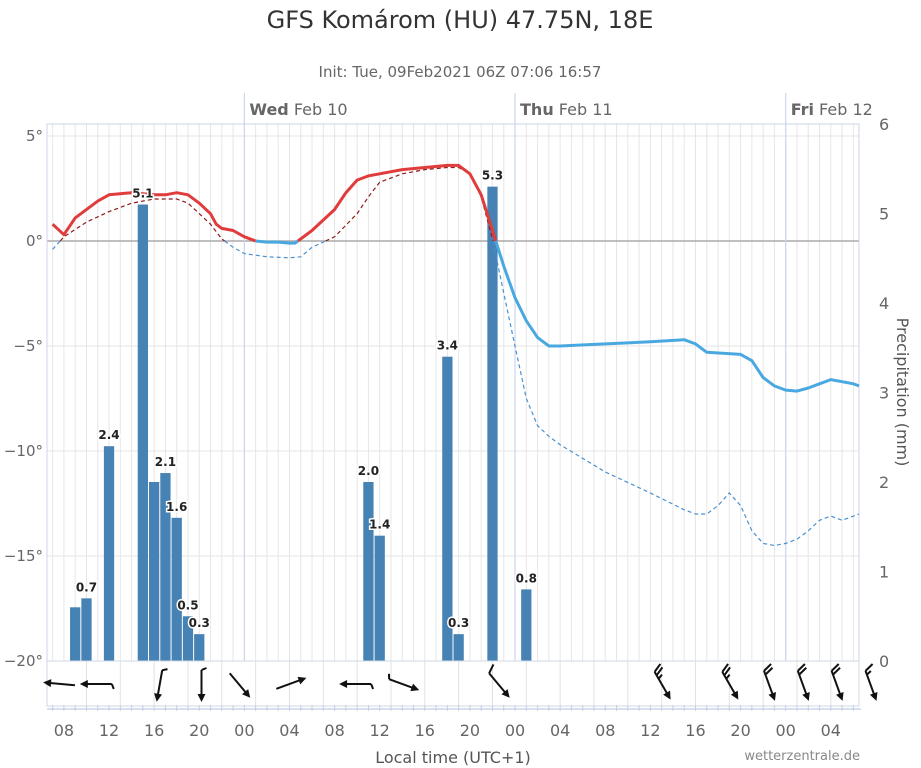 The width and height of the screenshot is (921, 768). Describe the element at coordinates (802, 109) in the screenshot. I see `day-weekday: Fri` at that location.